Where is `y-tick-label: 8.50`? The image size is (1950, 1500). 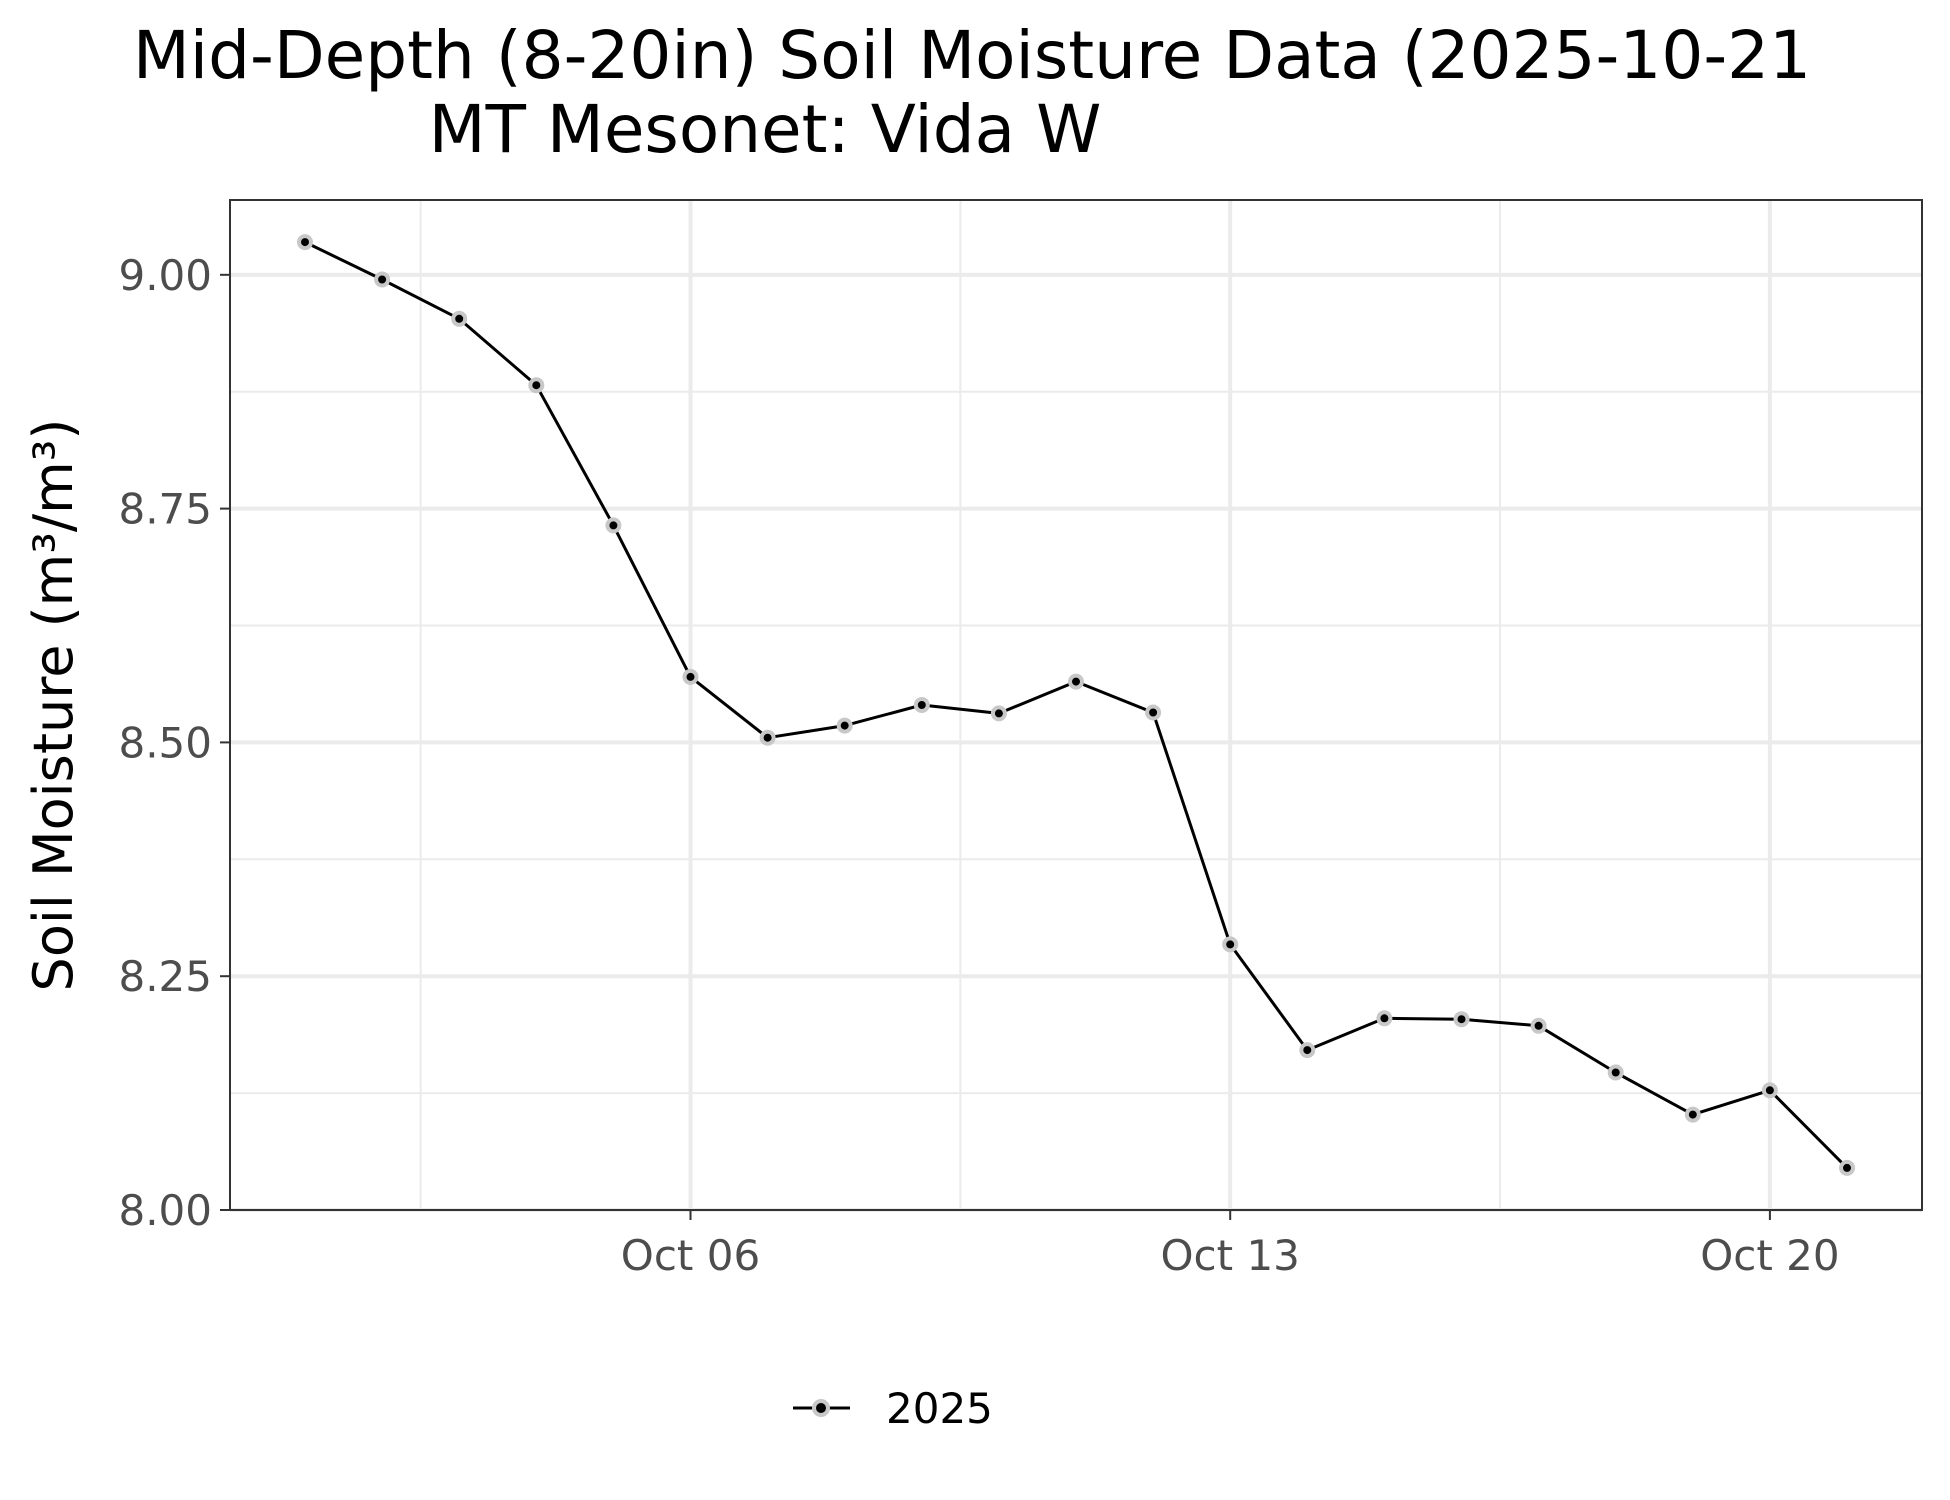
y-tick-label: 8.50 is located at coordinates (165, 742).